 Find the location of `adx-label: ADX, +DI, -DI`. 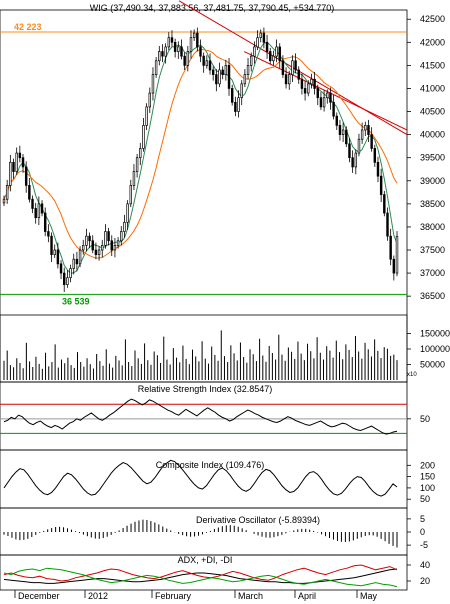

adx-label: ADX, +DI, -DI is located at coordinates (205, 560).